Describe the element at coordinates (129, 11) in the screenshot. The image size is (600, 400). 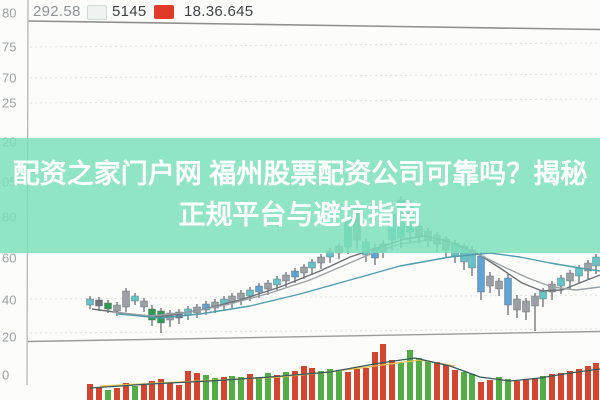
I see `legend-value-1: 5145` at that location.